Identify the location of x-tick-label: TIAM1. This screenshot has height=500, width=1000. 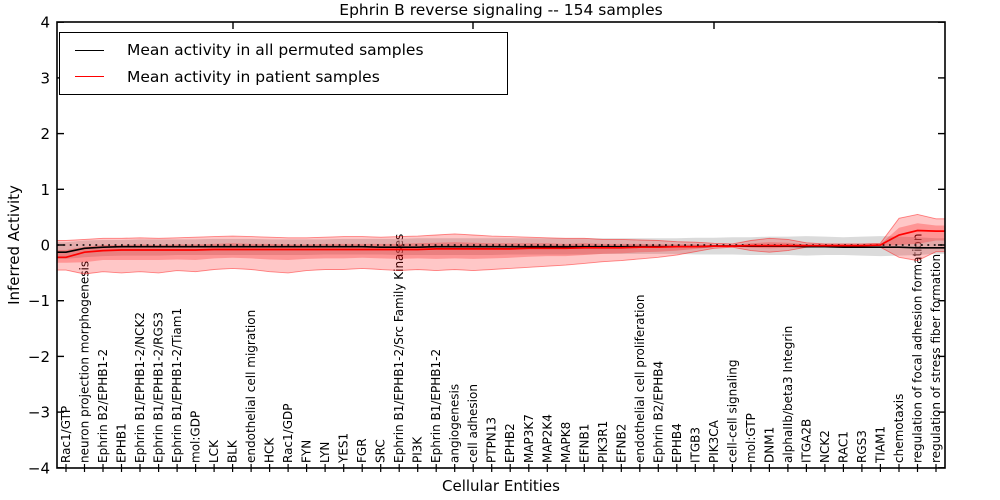
(880, 445).